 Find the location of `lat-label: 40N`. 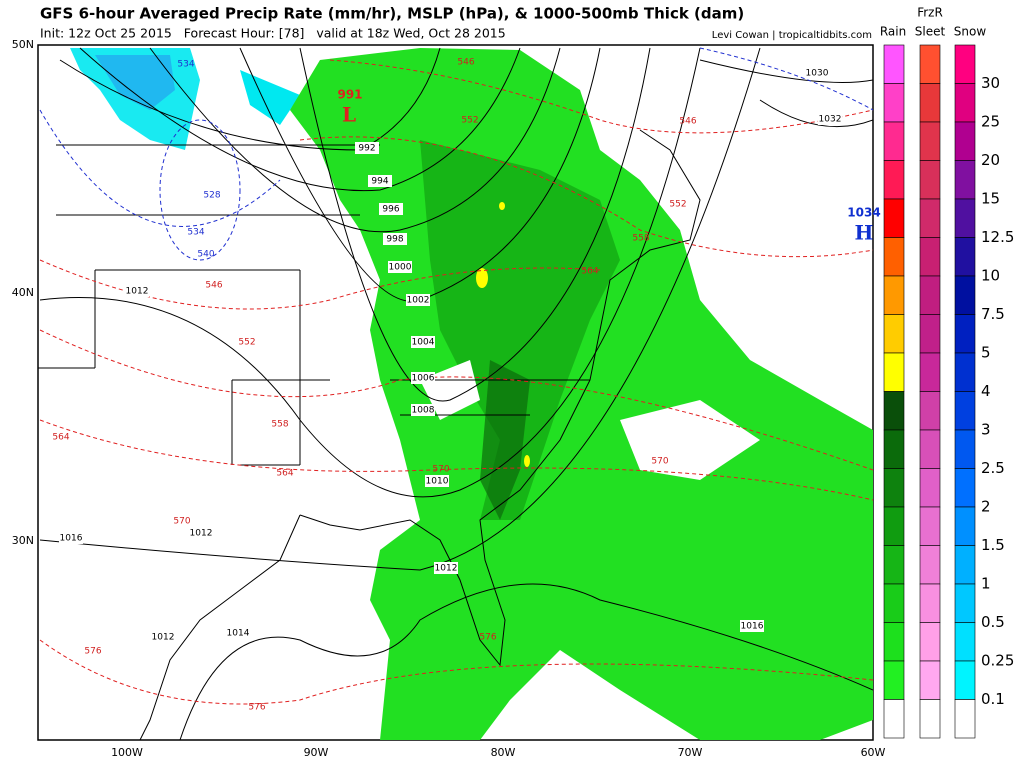

lat-label: 40N is located at coordinates (23, 292).